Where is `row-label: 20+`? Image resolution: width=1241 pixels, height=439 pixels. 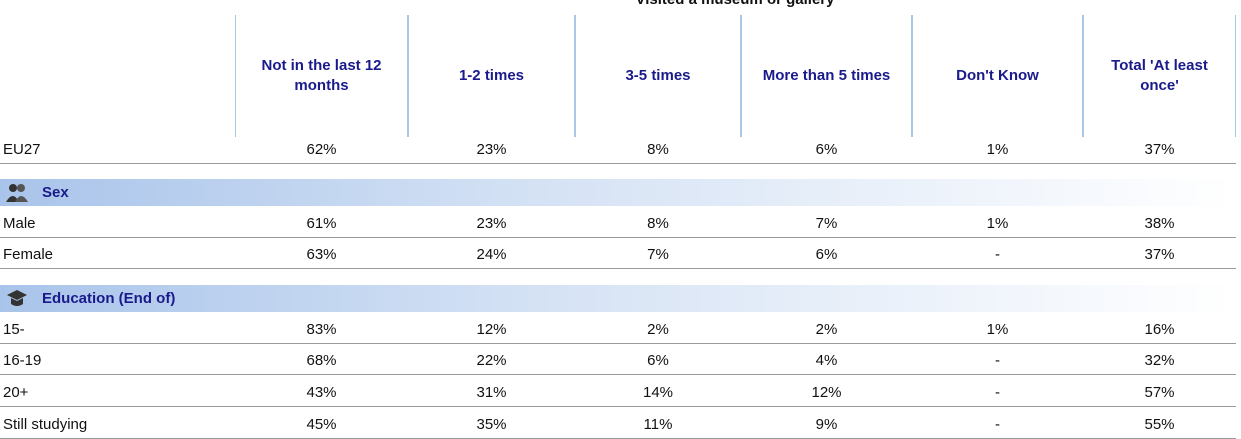 row-label: 20+ is located at coordinates (117, 393).